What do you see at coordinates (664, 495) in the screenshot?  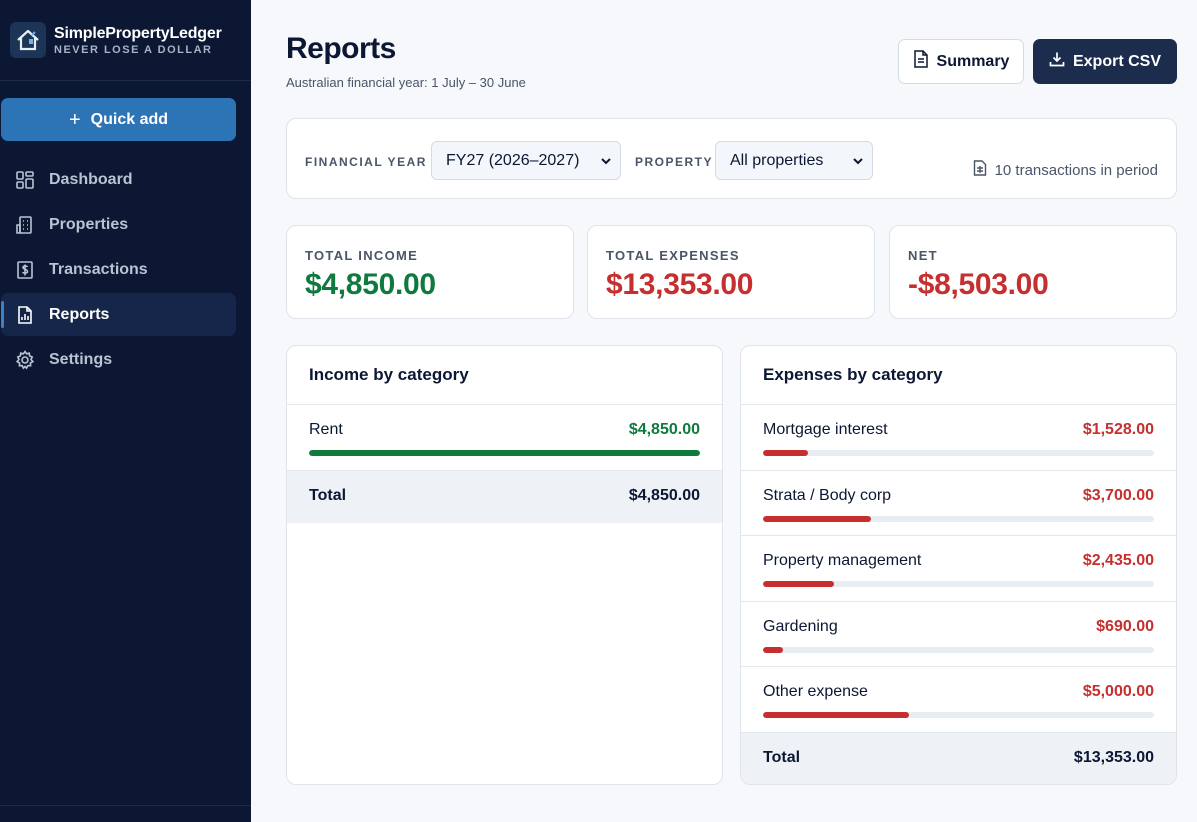 I see `income-total-amount: $4,850.00` at bounding box center [664, 495].